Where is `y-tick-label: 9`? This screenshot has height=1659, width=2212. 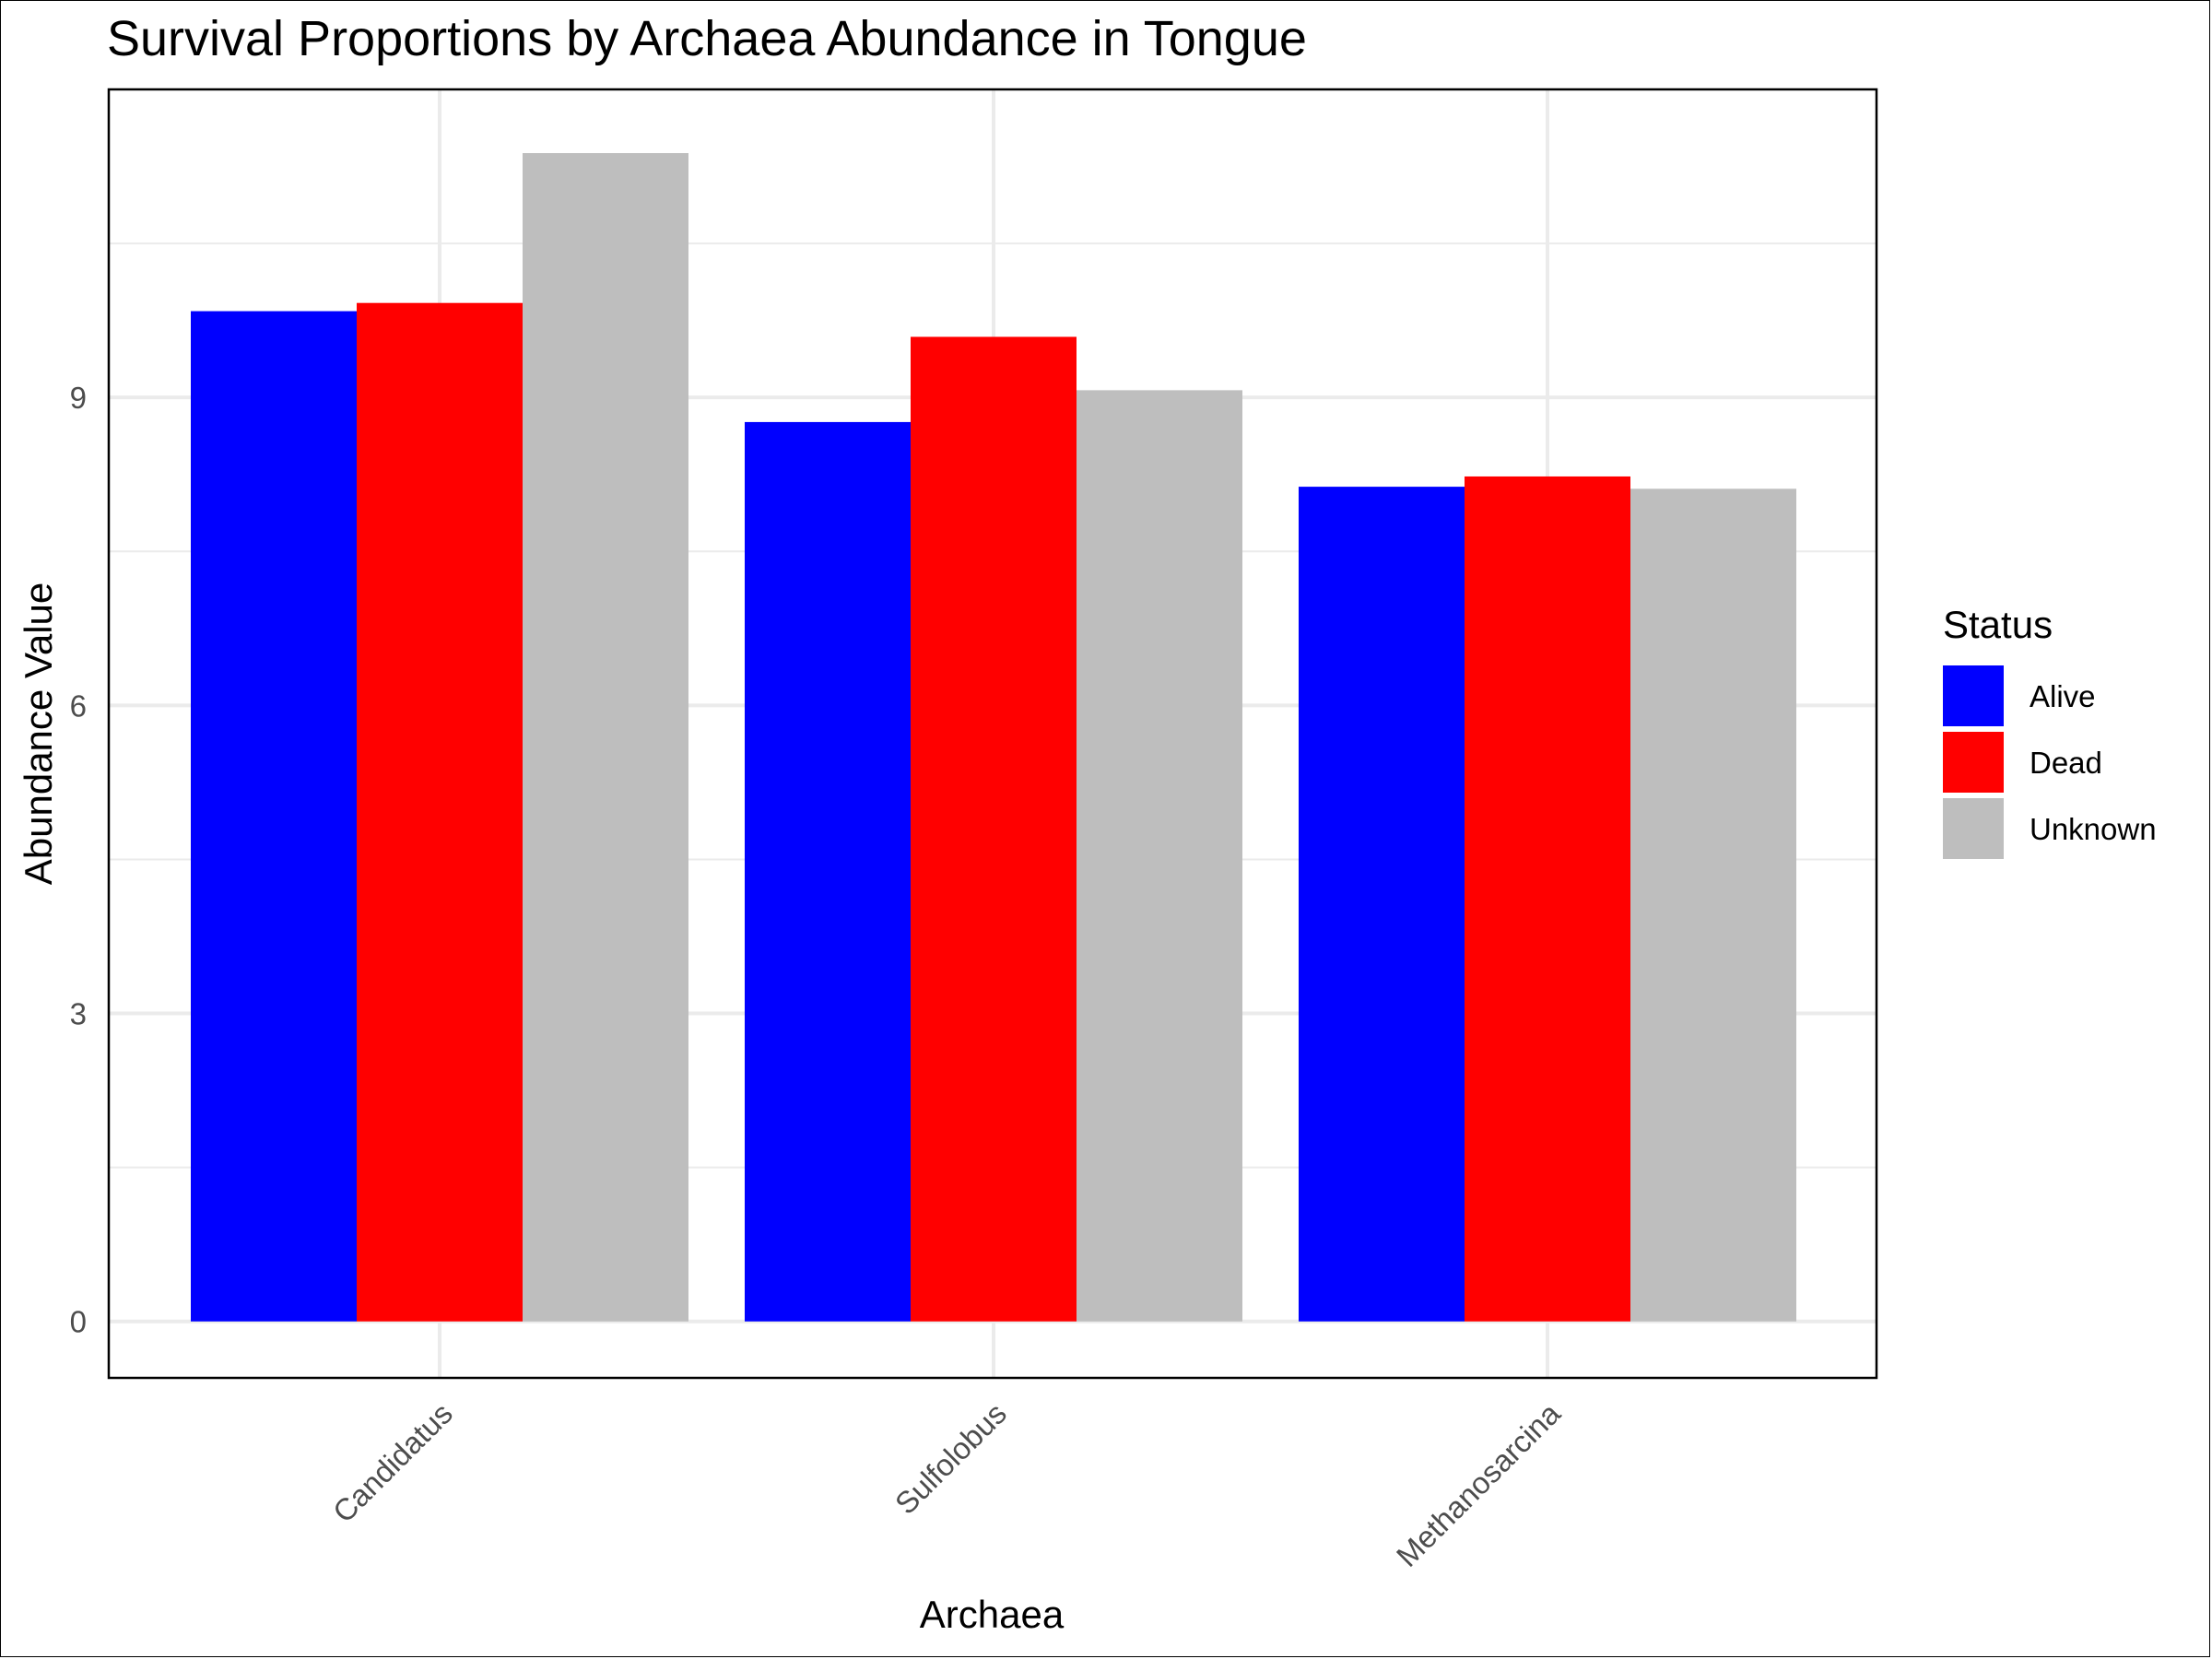
y-tick-label: 9 is located at coordinates (78, 398).